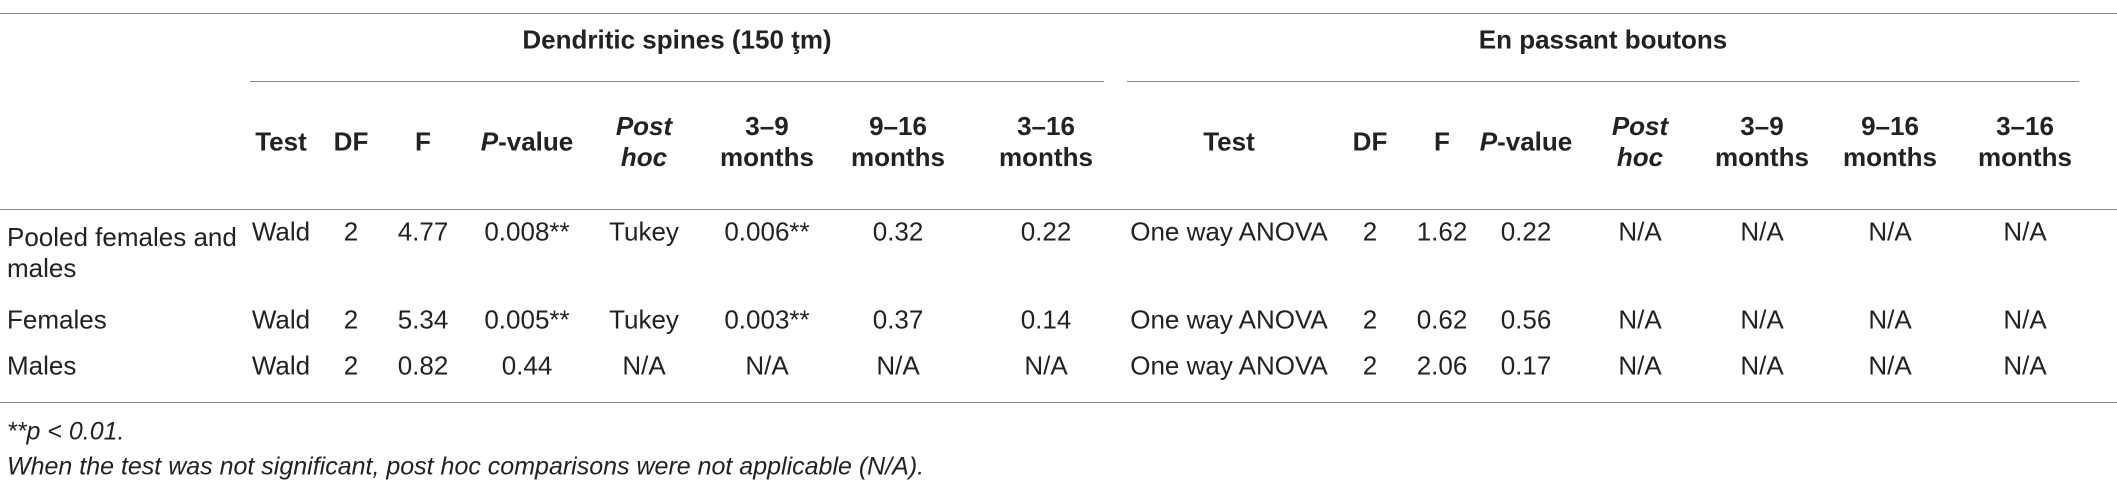 The image size is (2117, 489). What do you see at coordinates (423, 365) in the screenshot?
I see `cell: 0.82` at bounding box center [423, 365].